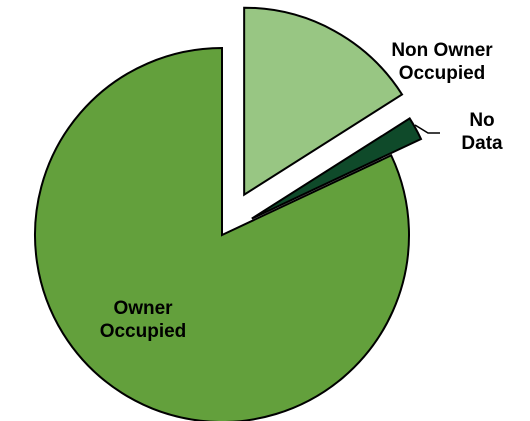 The width and height of the screenshot is (530, 421). Describe the element at coordinates (482, 143) in the screenshot. I see `label-line: Data` at that location.